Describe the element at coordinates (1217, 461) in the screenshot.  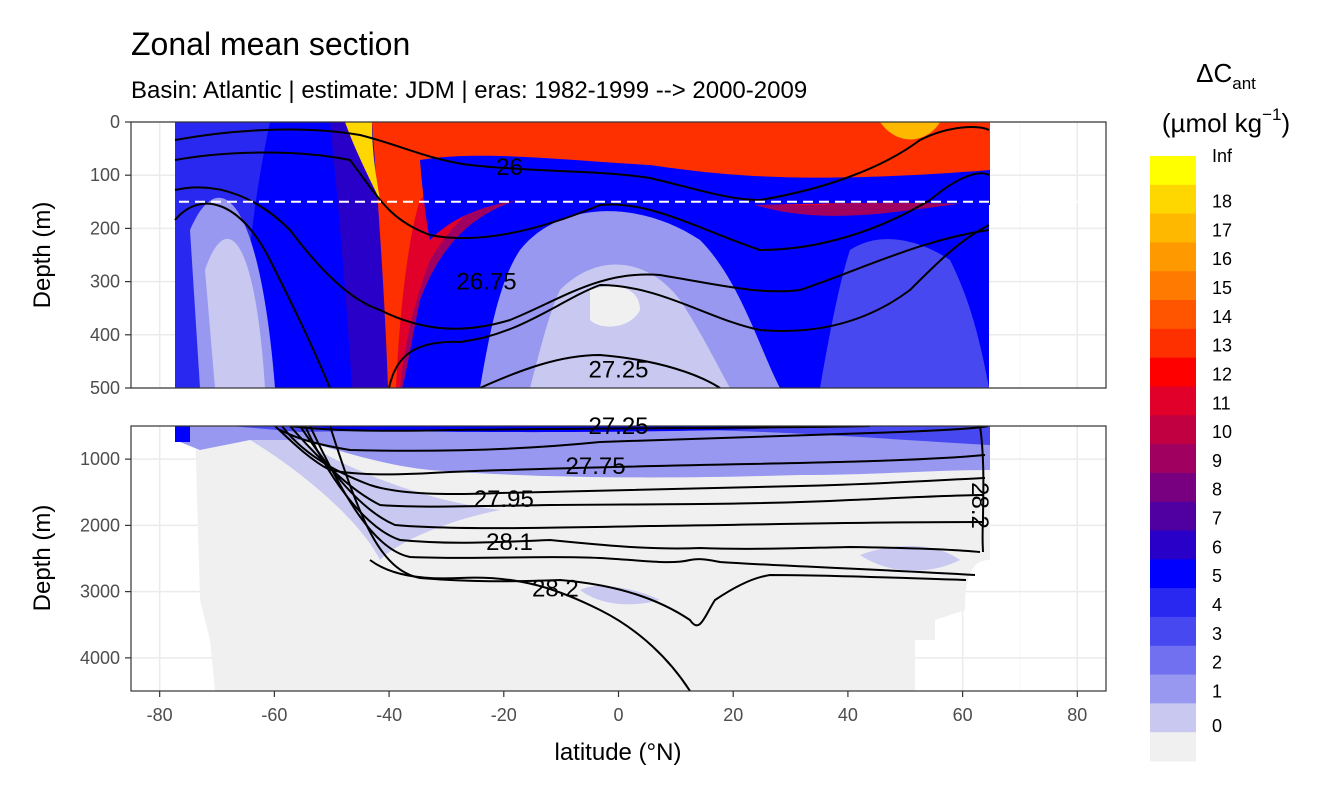
I see `legend-label: 9` at that location.